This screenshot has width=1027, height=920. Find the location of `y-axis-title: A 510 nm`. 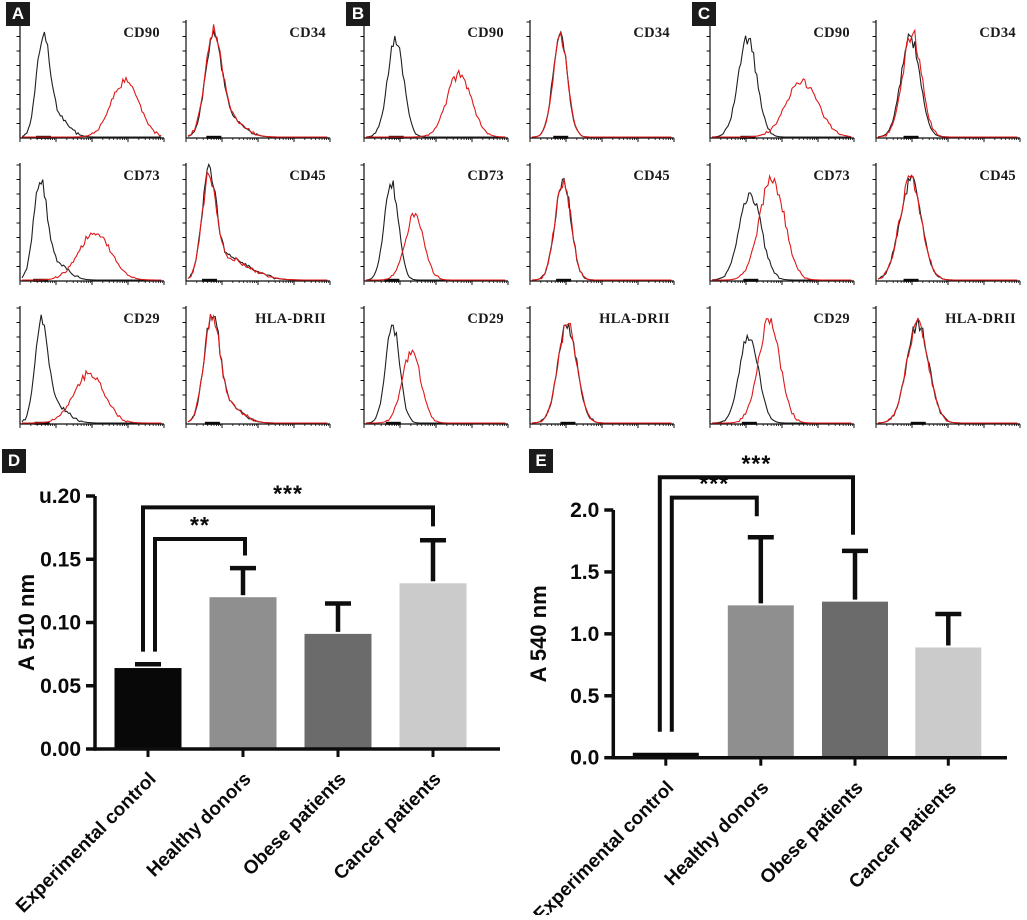

y-axis-title: A 510 nm is located at coordinates (26, 622).